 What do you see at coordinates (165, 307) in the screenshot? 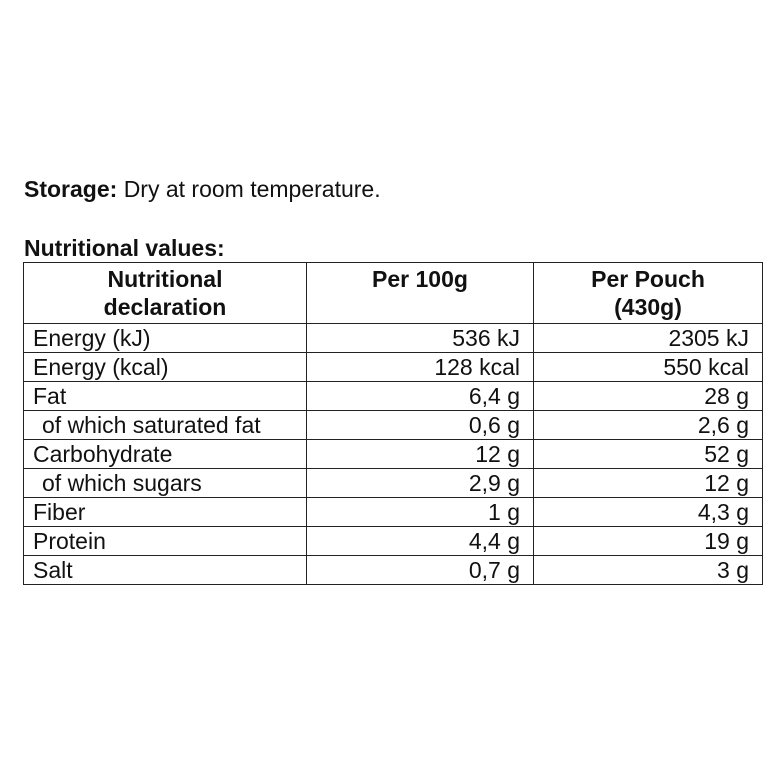
I see `header-declaration-line2: declaration` at bounding box center [165, 307].